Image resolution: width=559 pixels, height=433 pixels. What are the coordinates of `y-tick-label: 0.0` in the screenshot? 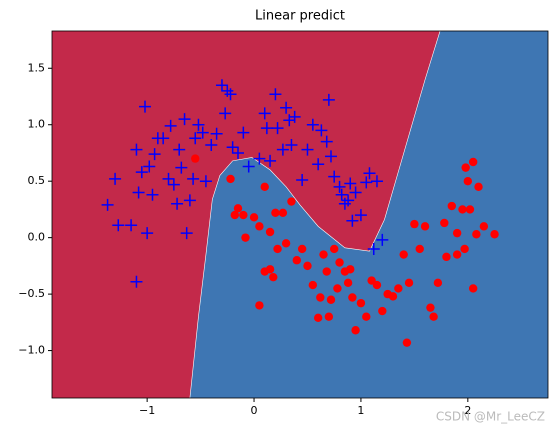 It's located at (37, 237).